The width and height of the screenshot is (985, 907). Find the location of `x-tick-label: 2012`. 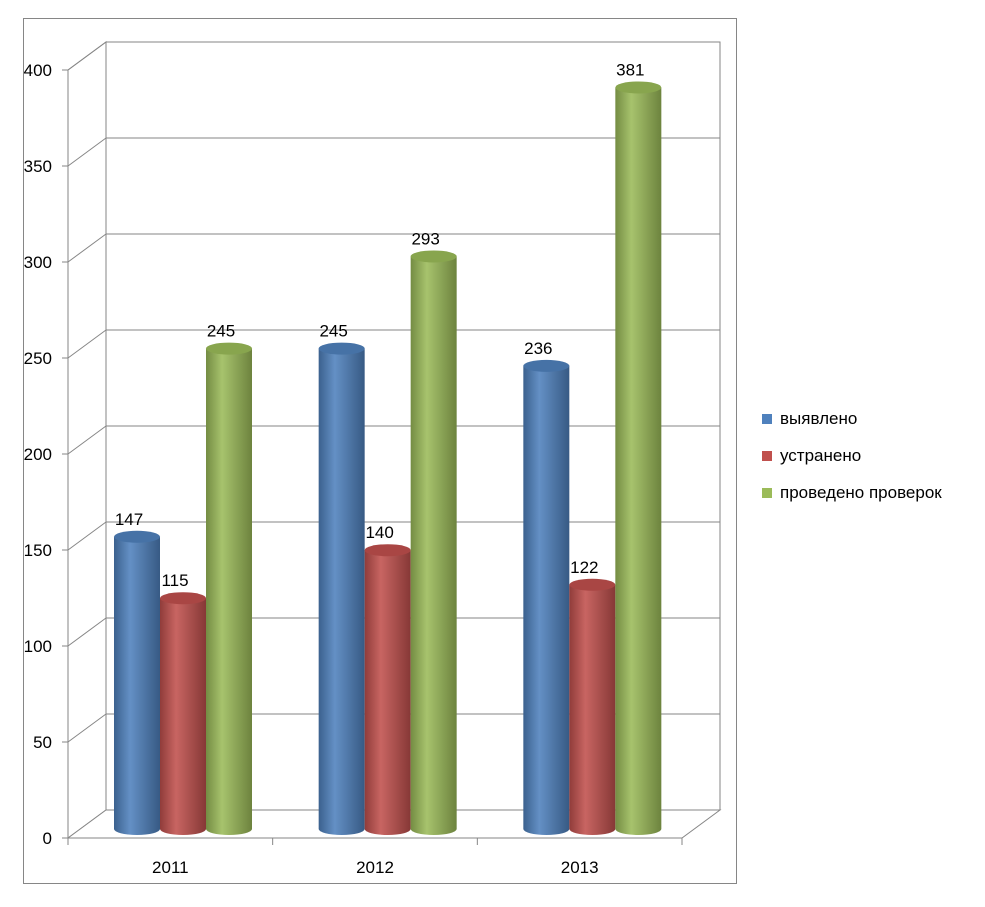

x-tick-label: 2012 is located at coordinates (375, 867).